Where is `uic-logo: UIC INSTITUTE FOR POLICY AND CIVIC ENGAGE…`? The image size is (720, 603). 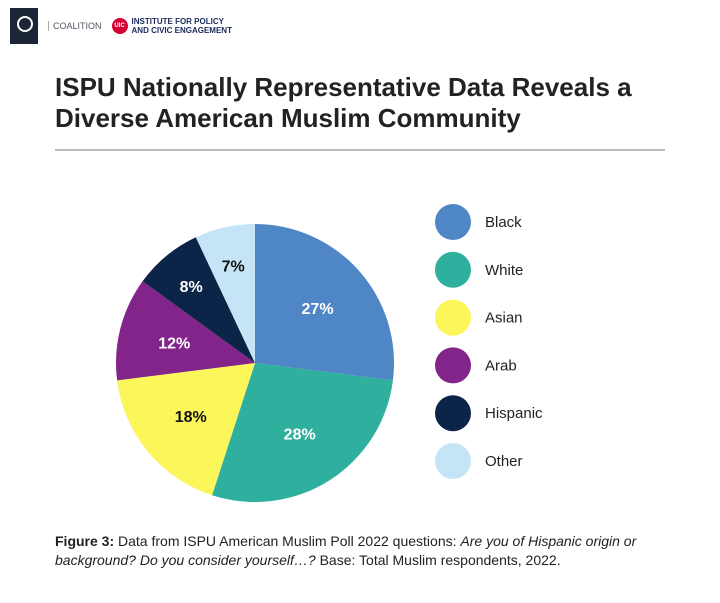 uic-logo: UIC INSTITUTE FOR POLICY AND CIVIC ENGAGE… is located at coordinates (171, 26).